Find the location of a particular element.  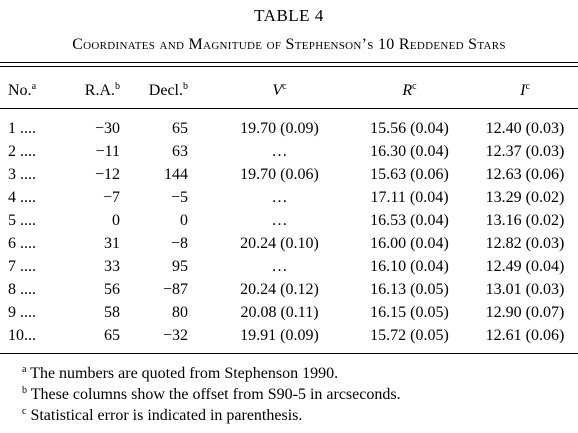

table-cell: −5 is located at coordinates (179, 197).